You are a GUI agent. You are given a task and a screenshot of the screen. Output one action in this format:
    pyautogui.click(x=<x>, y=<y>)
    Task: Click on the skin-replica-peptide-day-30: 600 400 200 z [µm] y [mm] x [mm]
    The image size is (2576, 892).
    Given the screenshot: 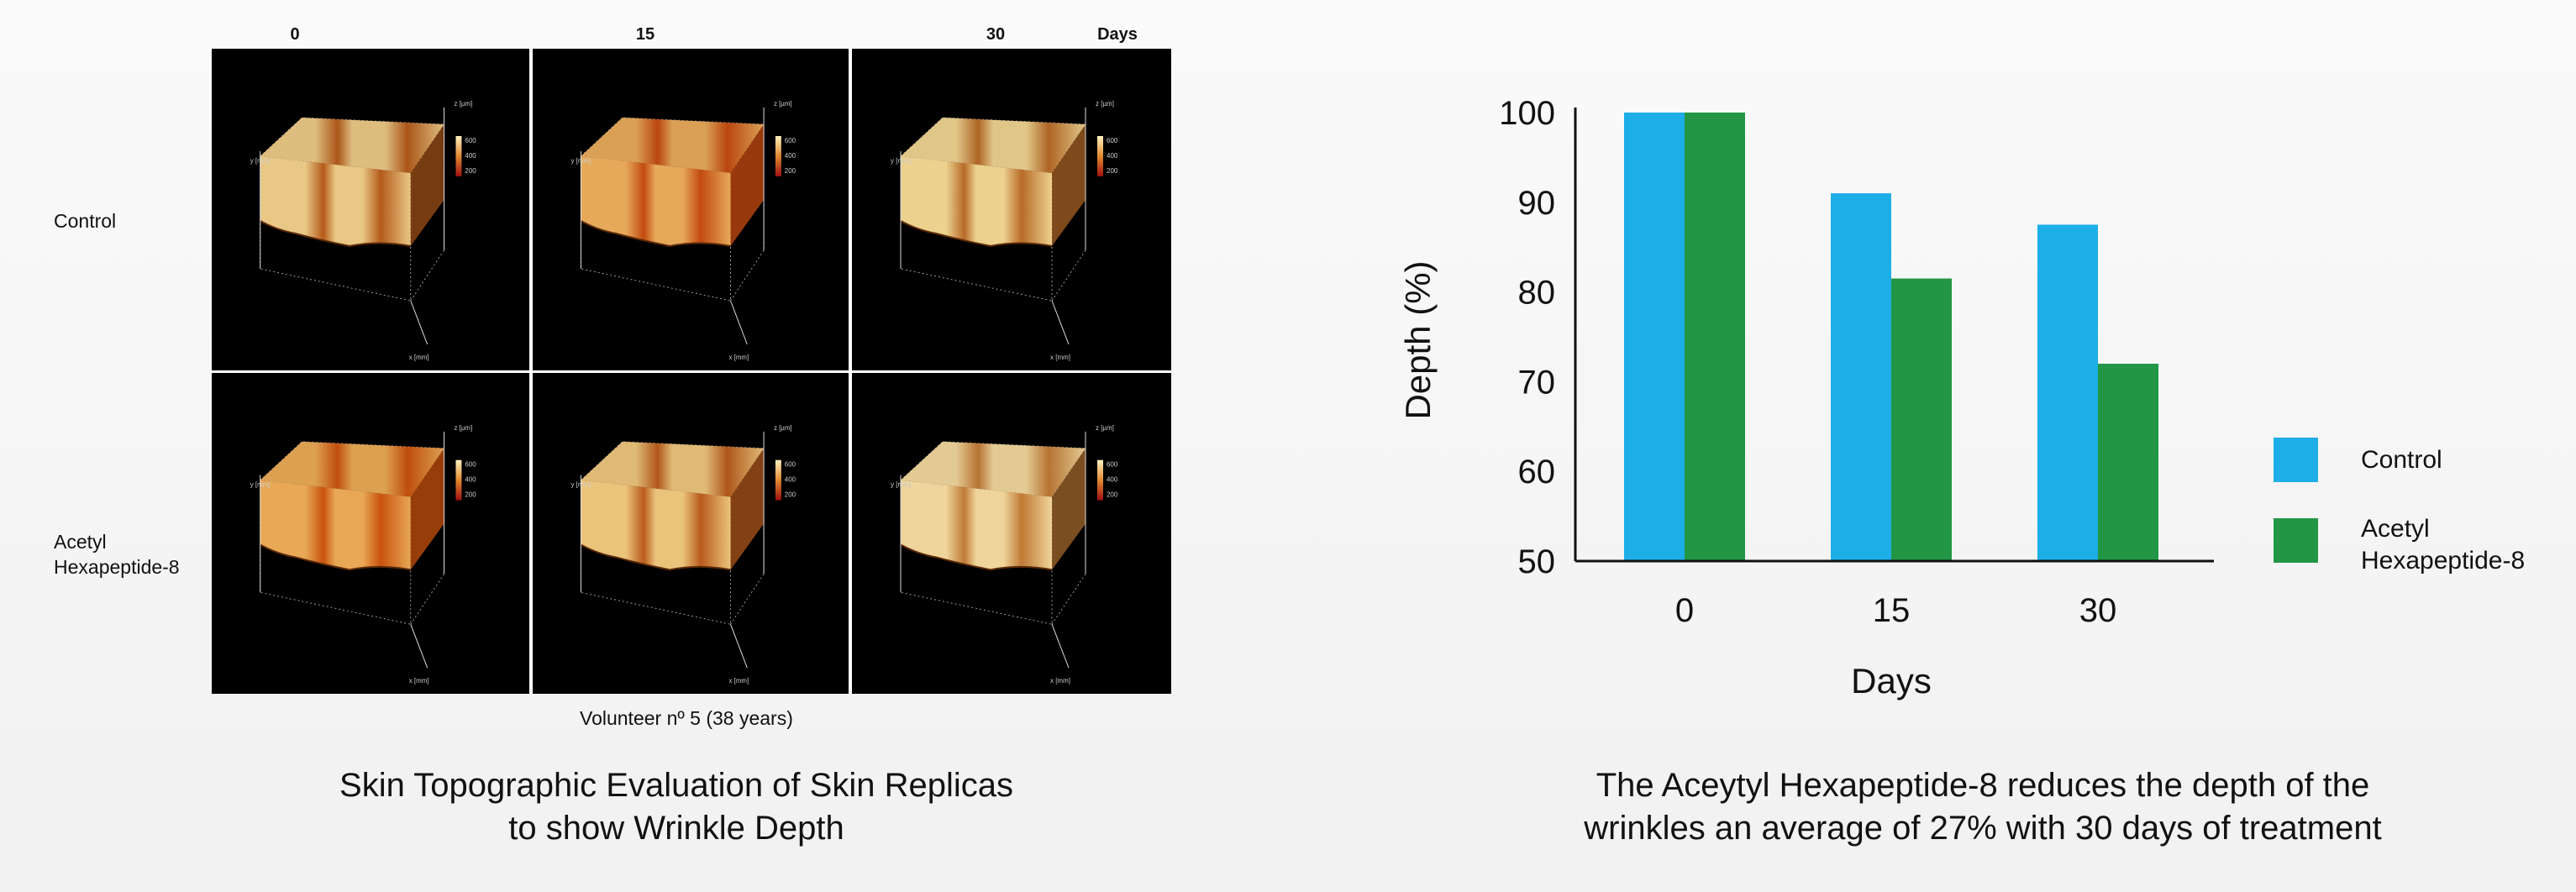 What is the action you would take?
    pyautogui.click(x=1012, y=533)
    